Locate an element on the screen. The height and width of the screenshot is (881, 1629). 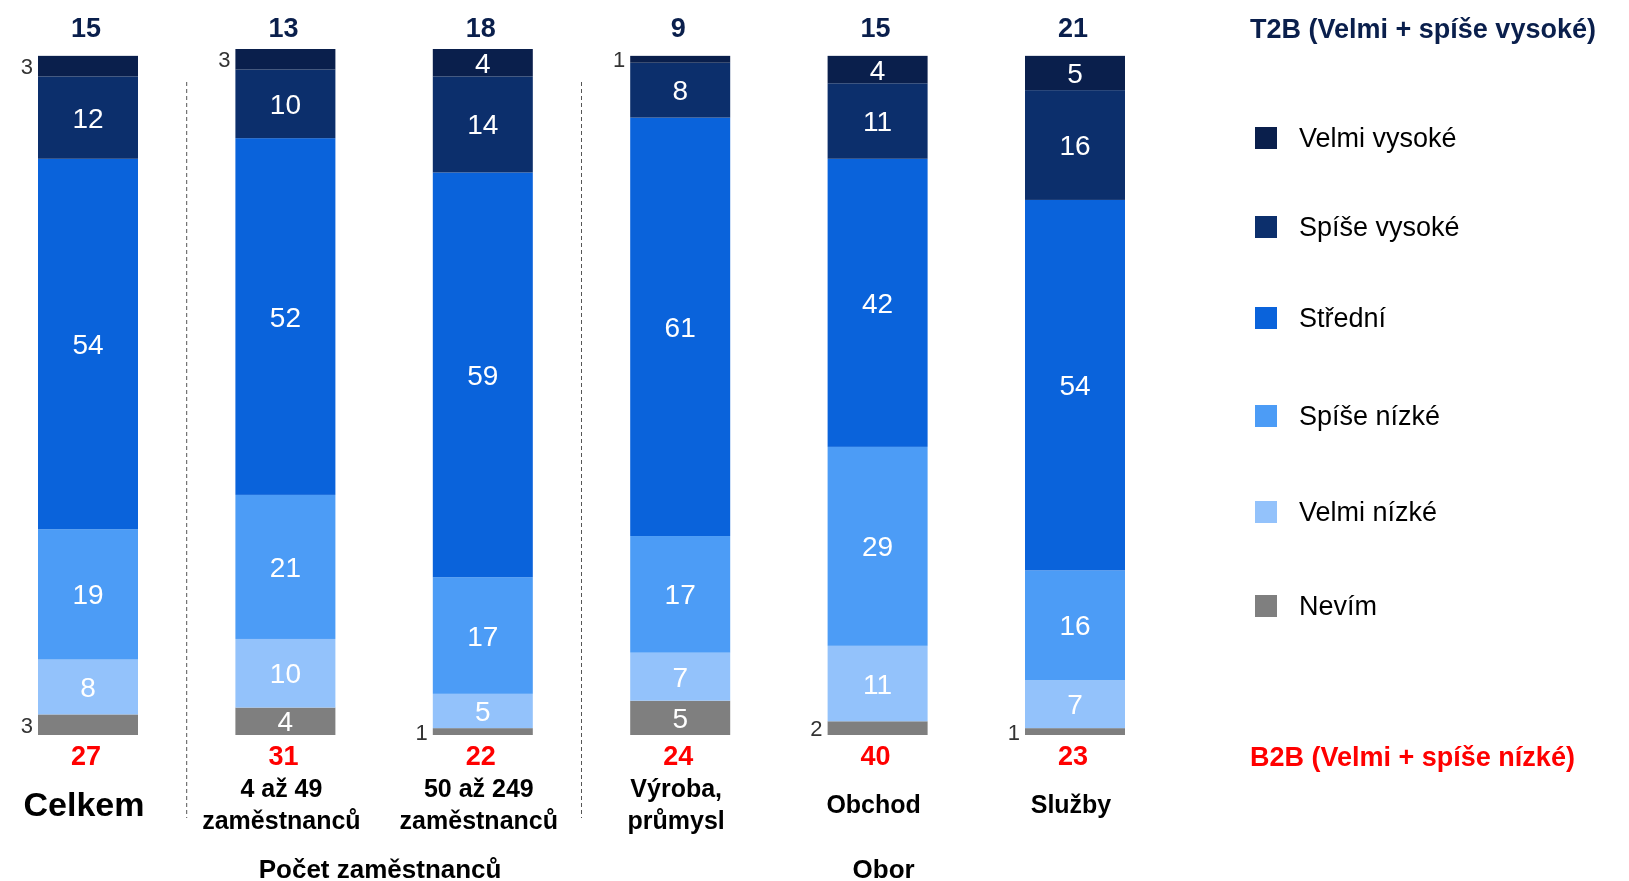
data-label: 52 is located at coordinates (285, 317).